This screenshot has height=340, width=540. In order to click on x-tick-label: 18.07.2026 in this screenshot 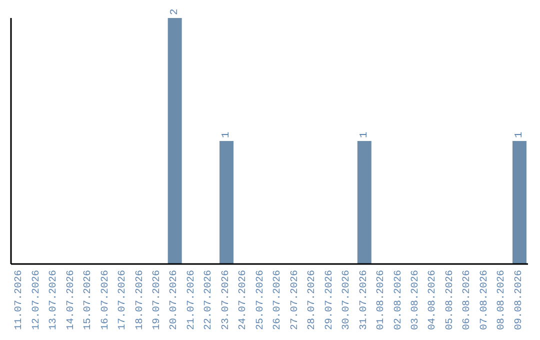, I will do `click(140, 300)`.